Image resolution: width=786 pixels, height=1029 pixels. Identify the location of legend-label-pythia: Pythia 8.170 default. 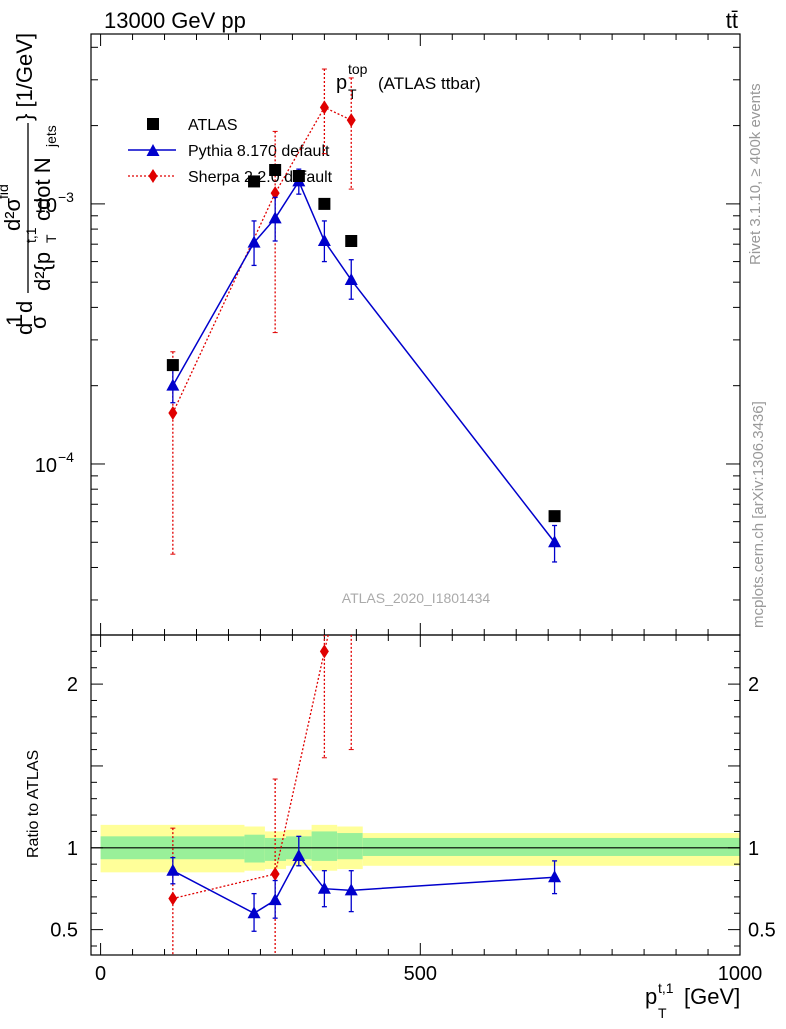
(259, 151).